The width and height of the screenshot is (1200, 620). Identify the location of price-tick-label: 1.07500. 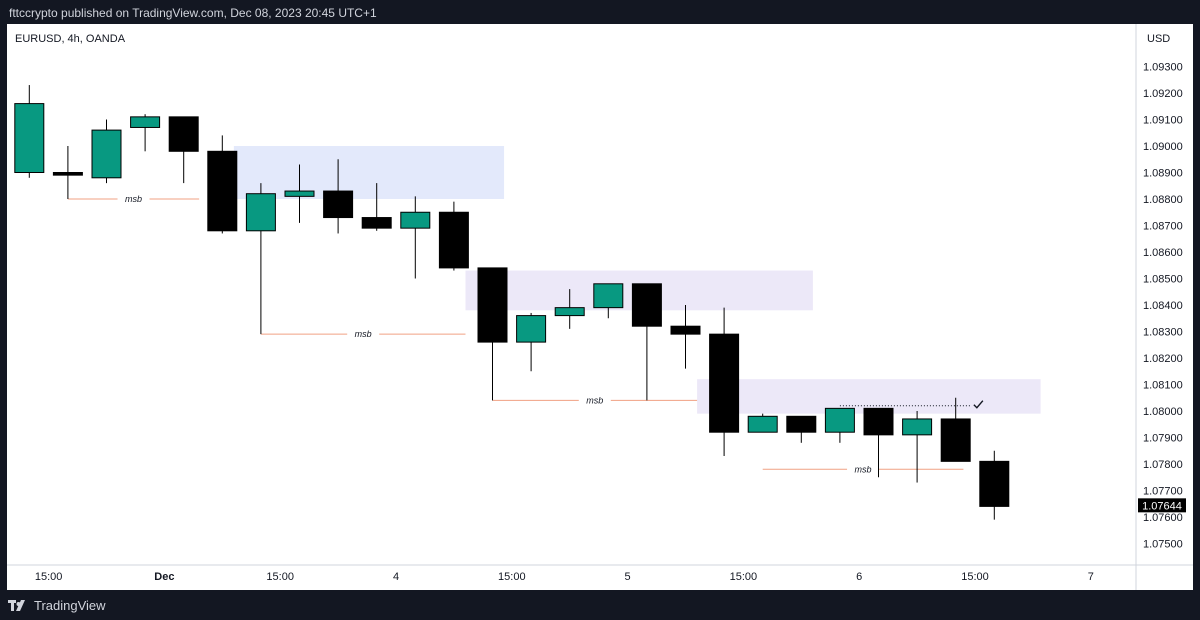
(1163, 545).